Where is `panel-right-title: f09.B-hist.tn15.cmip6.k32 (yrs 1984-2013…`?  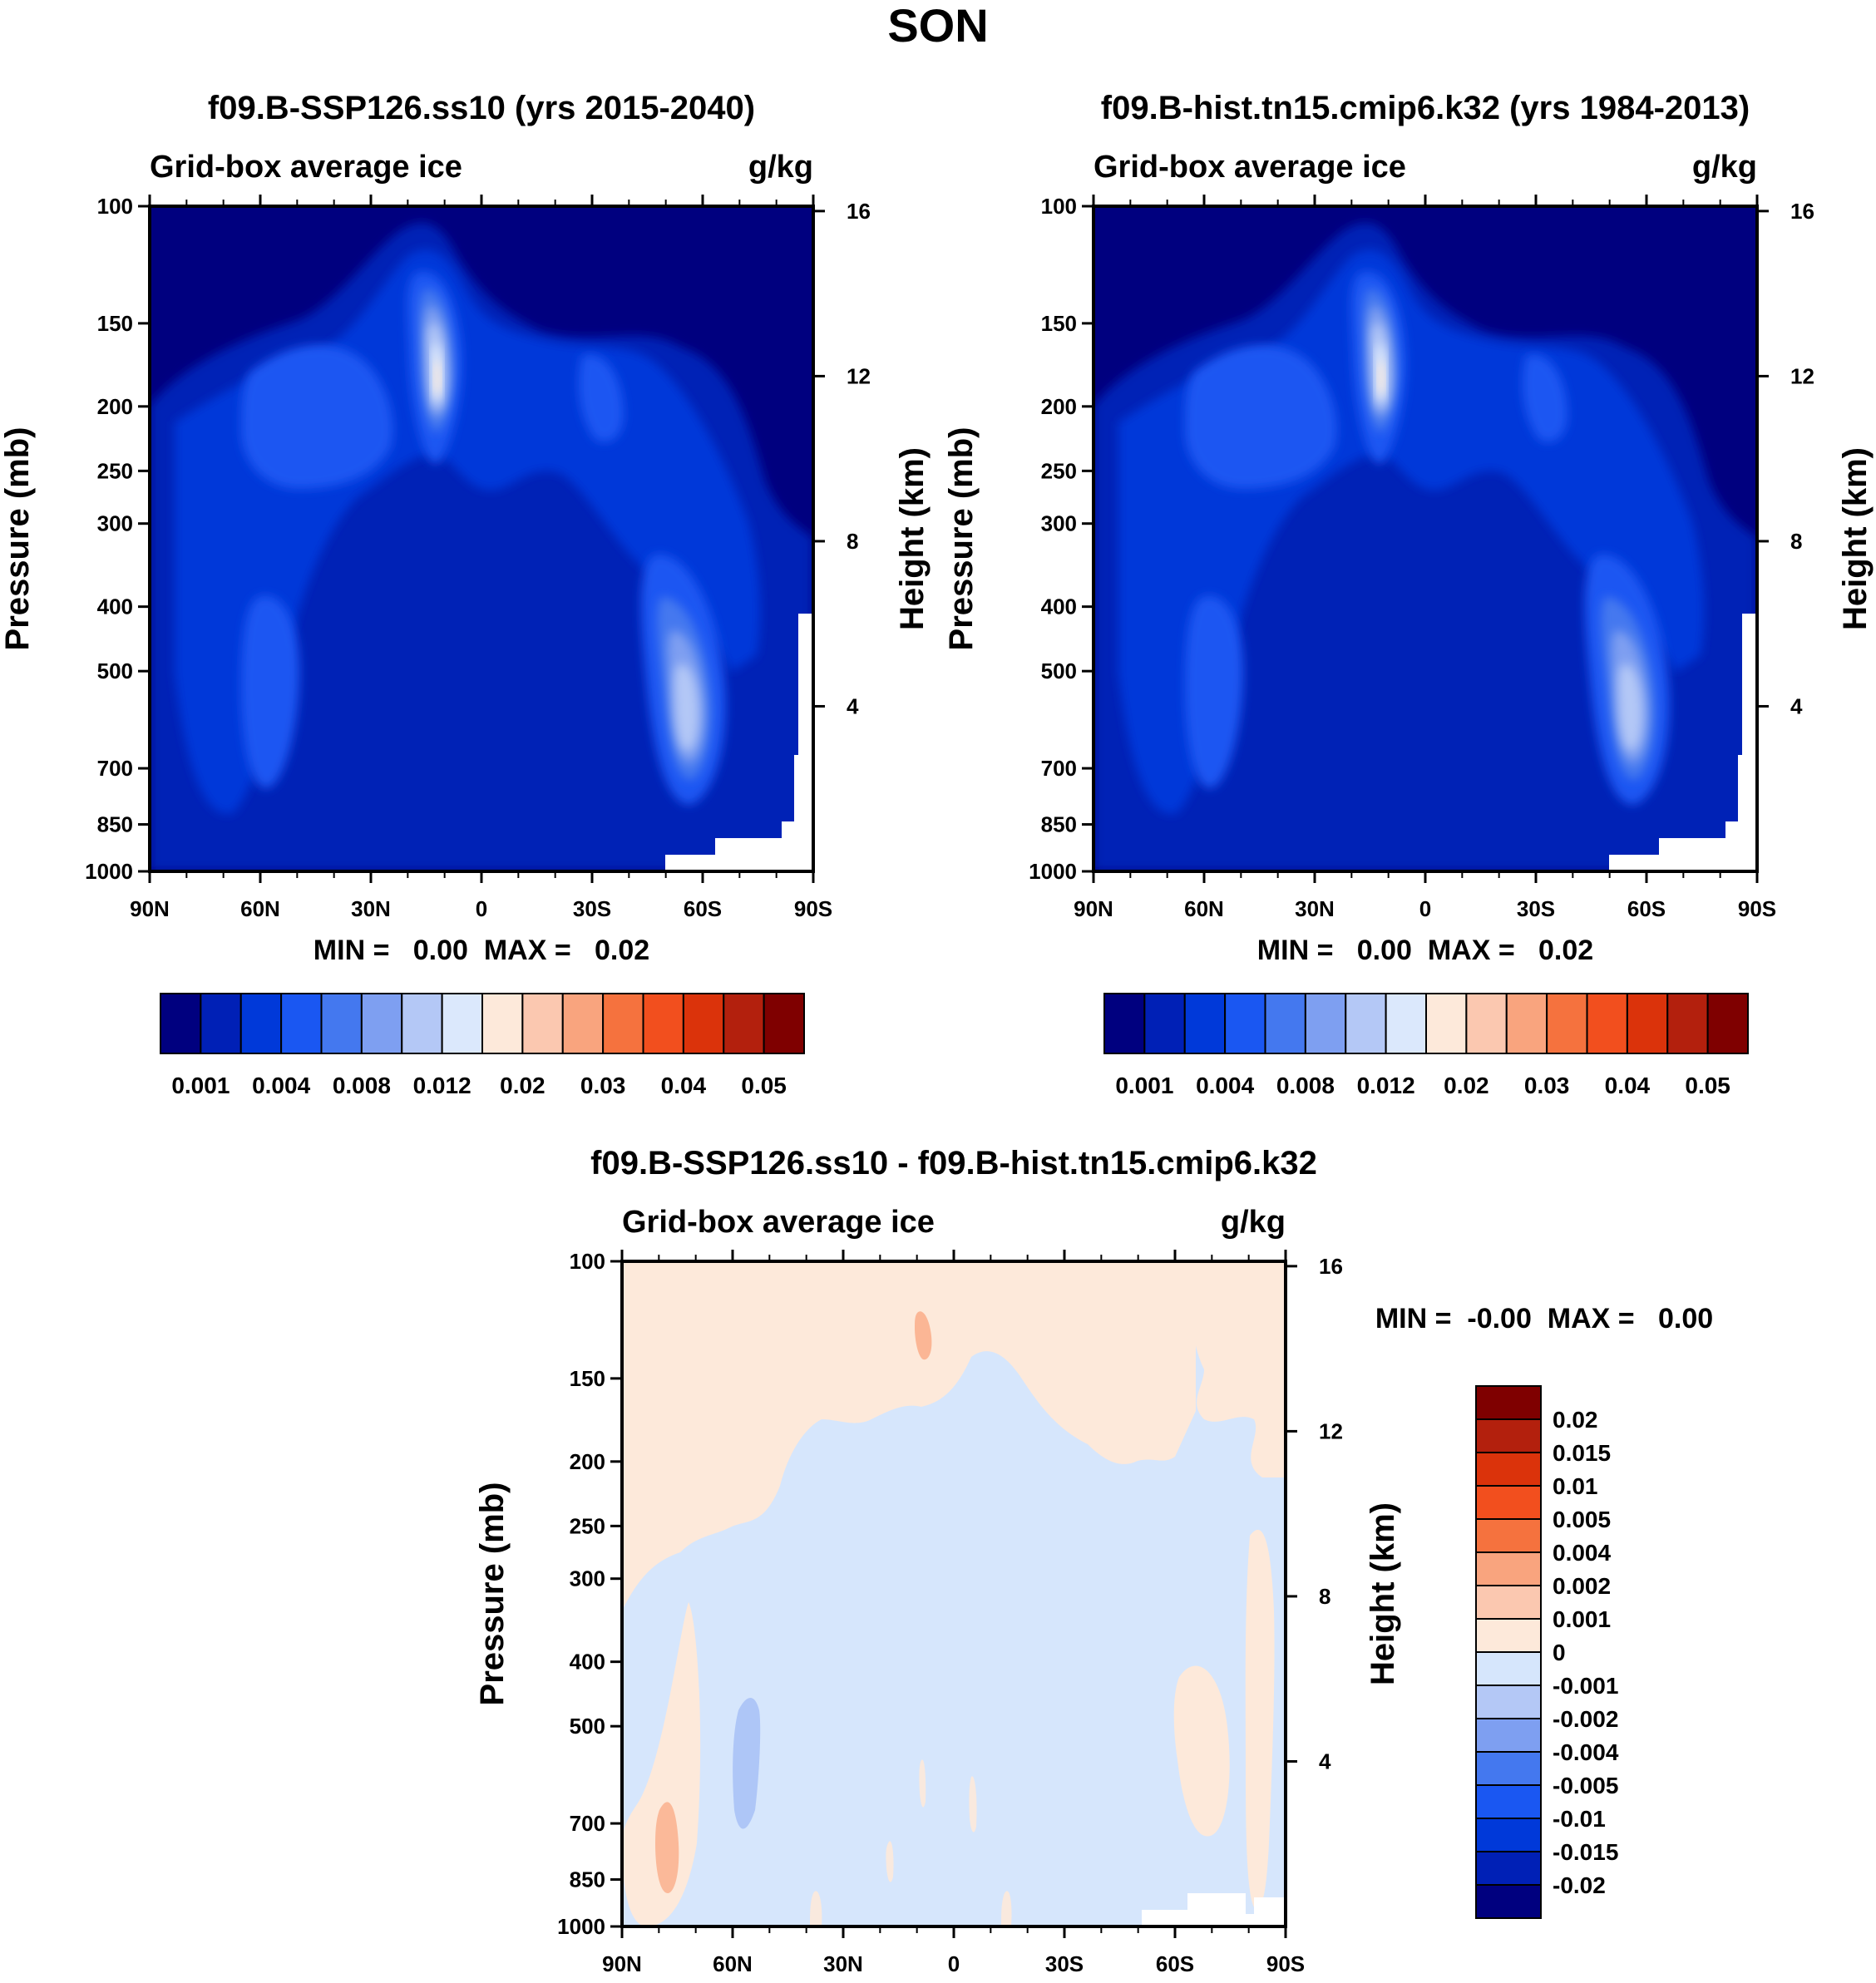
panel-right-title: f09.B-hist.tn15.cmip6.k32 (yrs 1984-2013… is located at coordinates (1425, 108).